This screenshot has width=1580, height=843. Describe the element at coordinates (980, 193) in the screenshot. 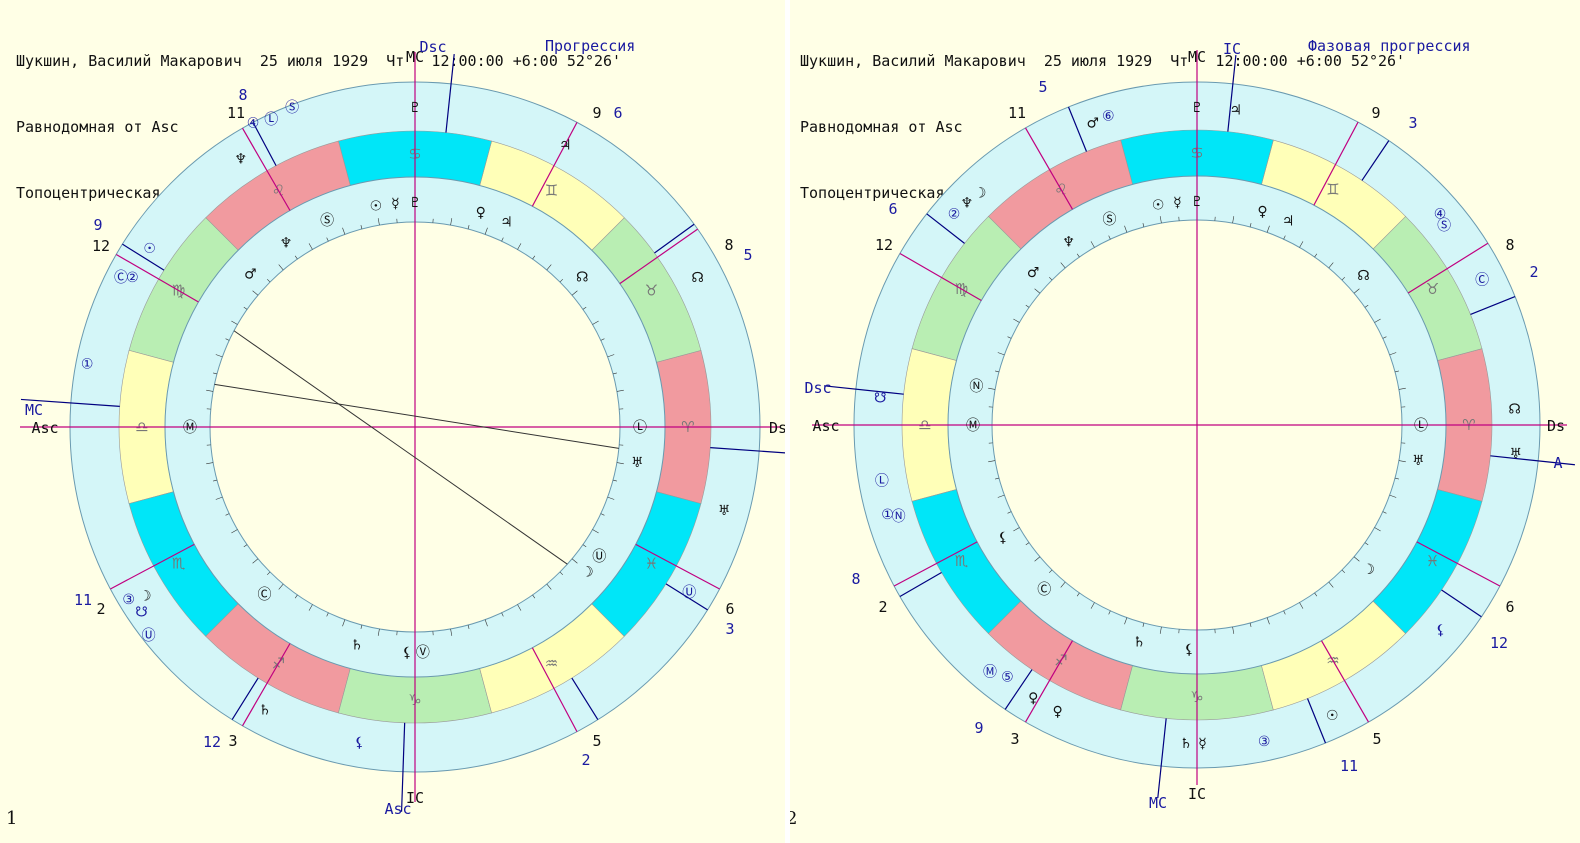

I see `planet-glyph: ☽` at that location.